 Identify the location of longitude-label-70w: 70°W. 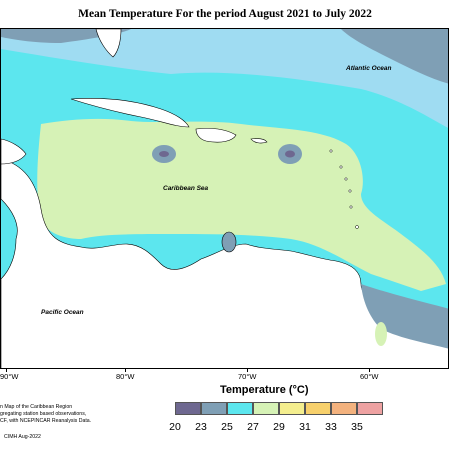
(247, 376).